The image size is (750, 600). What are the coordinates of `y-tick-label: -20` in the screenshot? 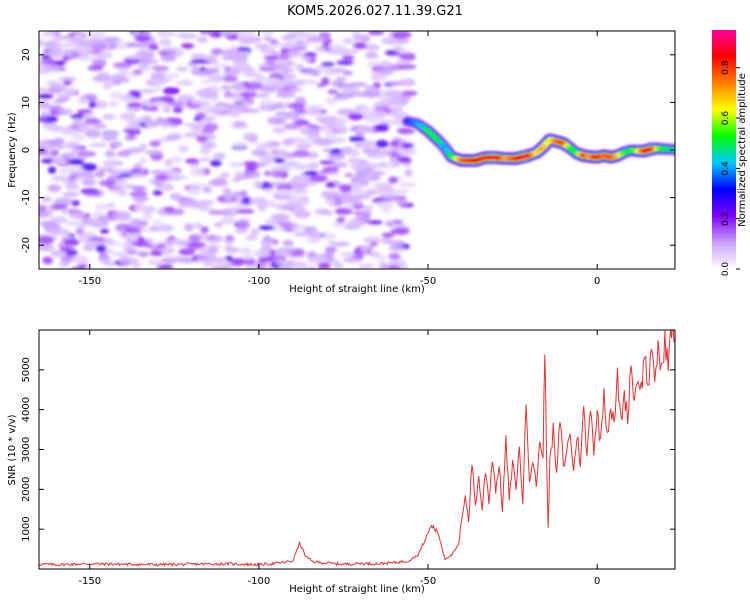 It's located at (26, 245).